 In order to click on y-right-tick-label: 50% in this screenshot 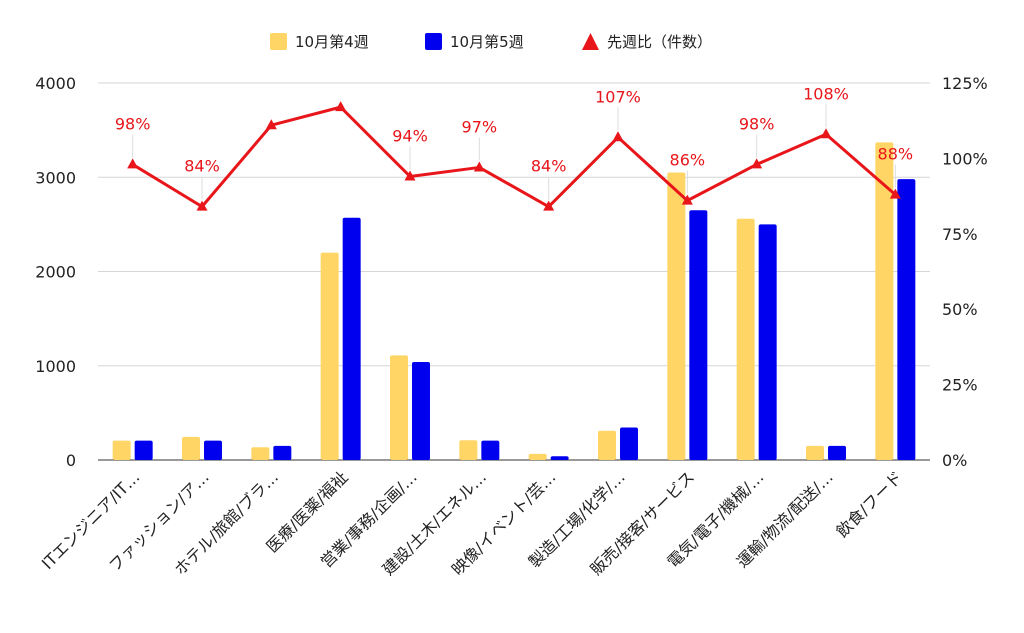, I will do `click(960, 309)`.